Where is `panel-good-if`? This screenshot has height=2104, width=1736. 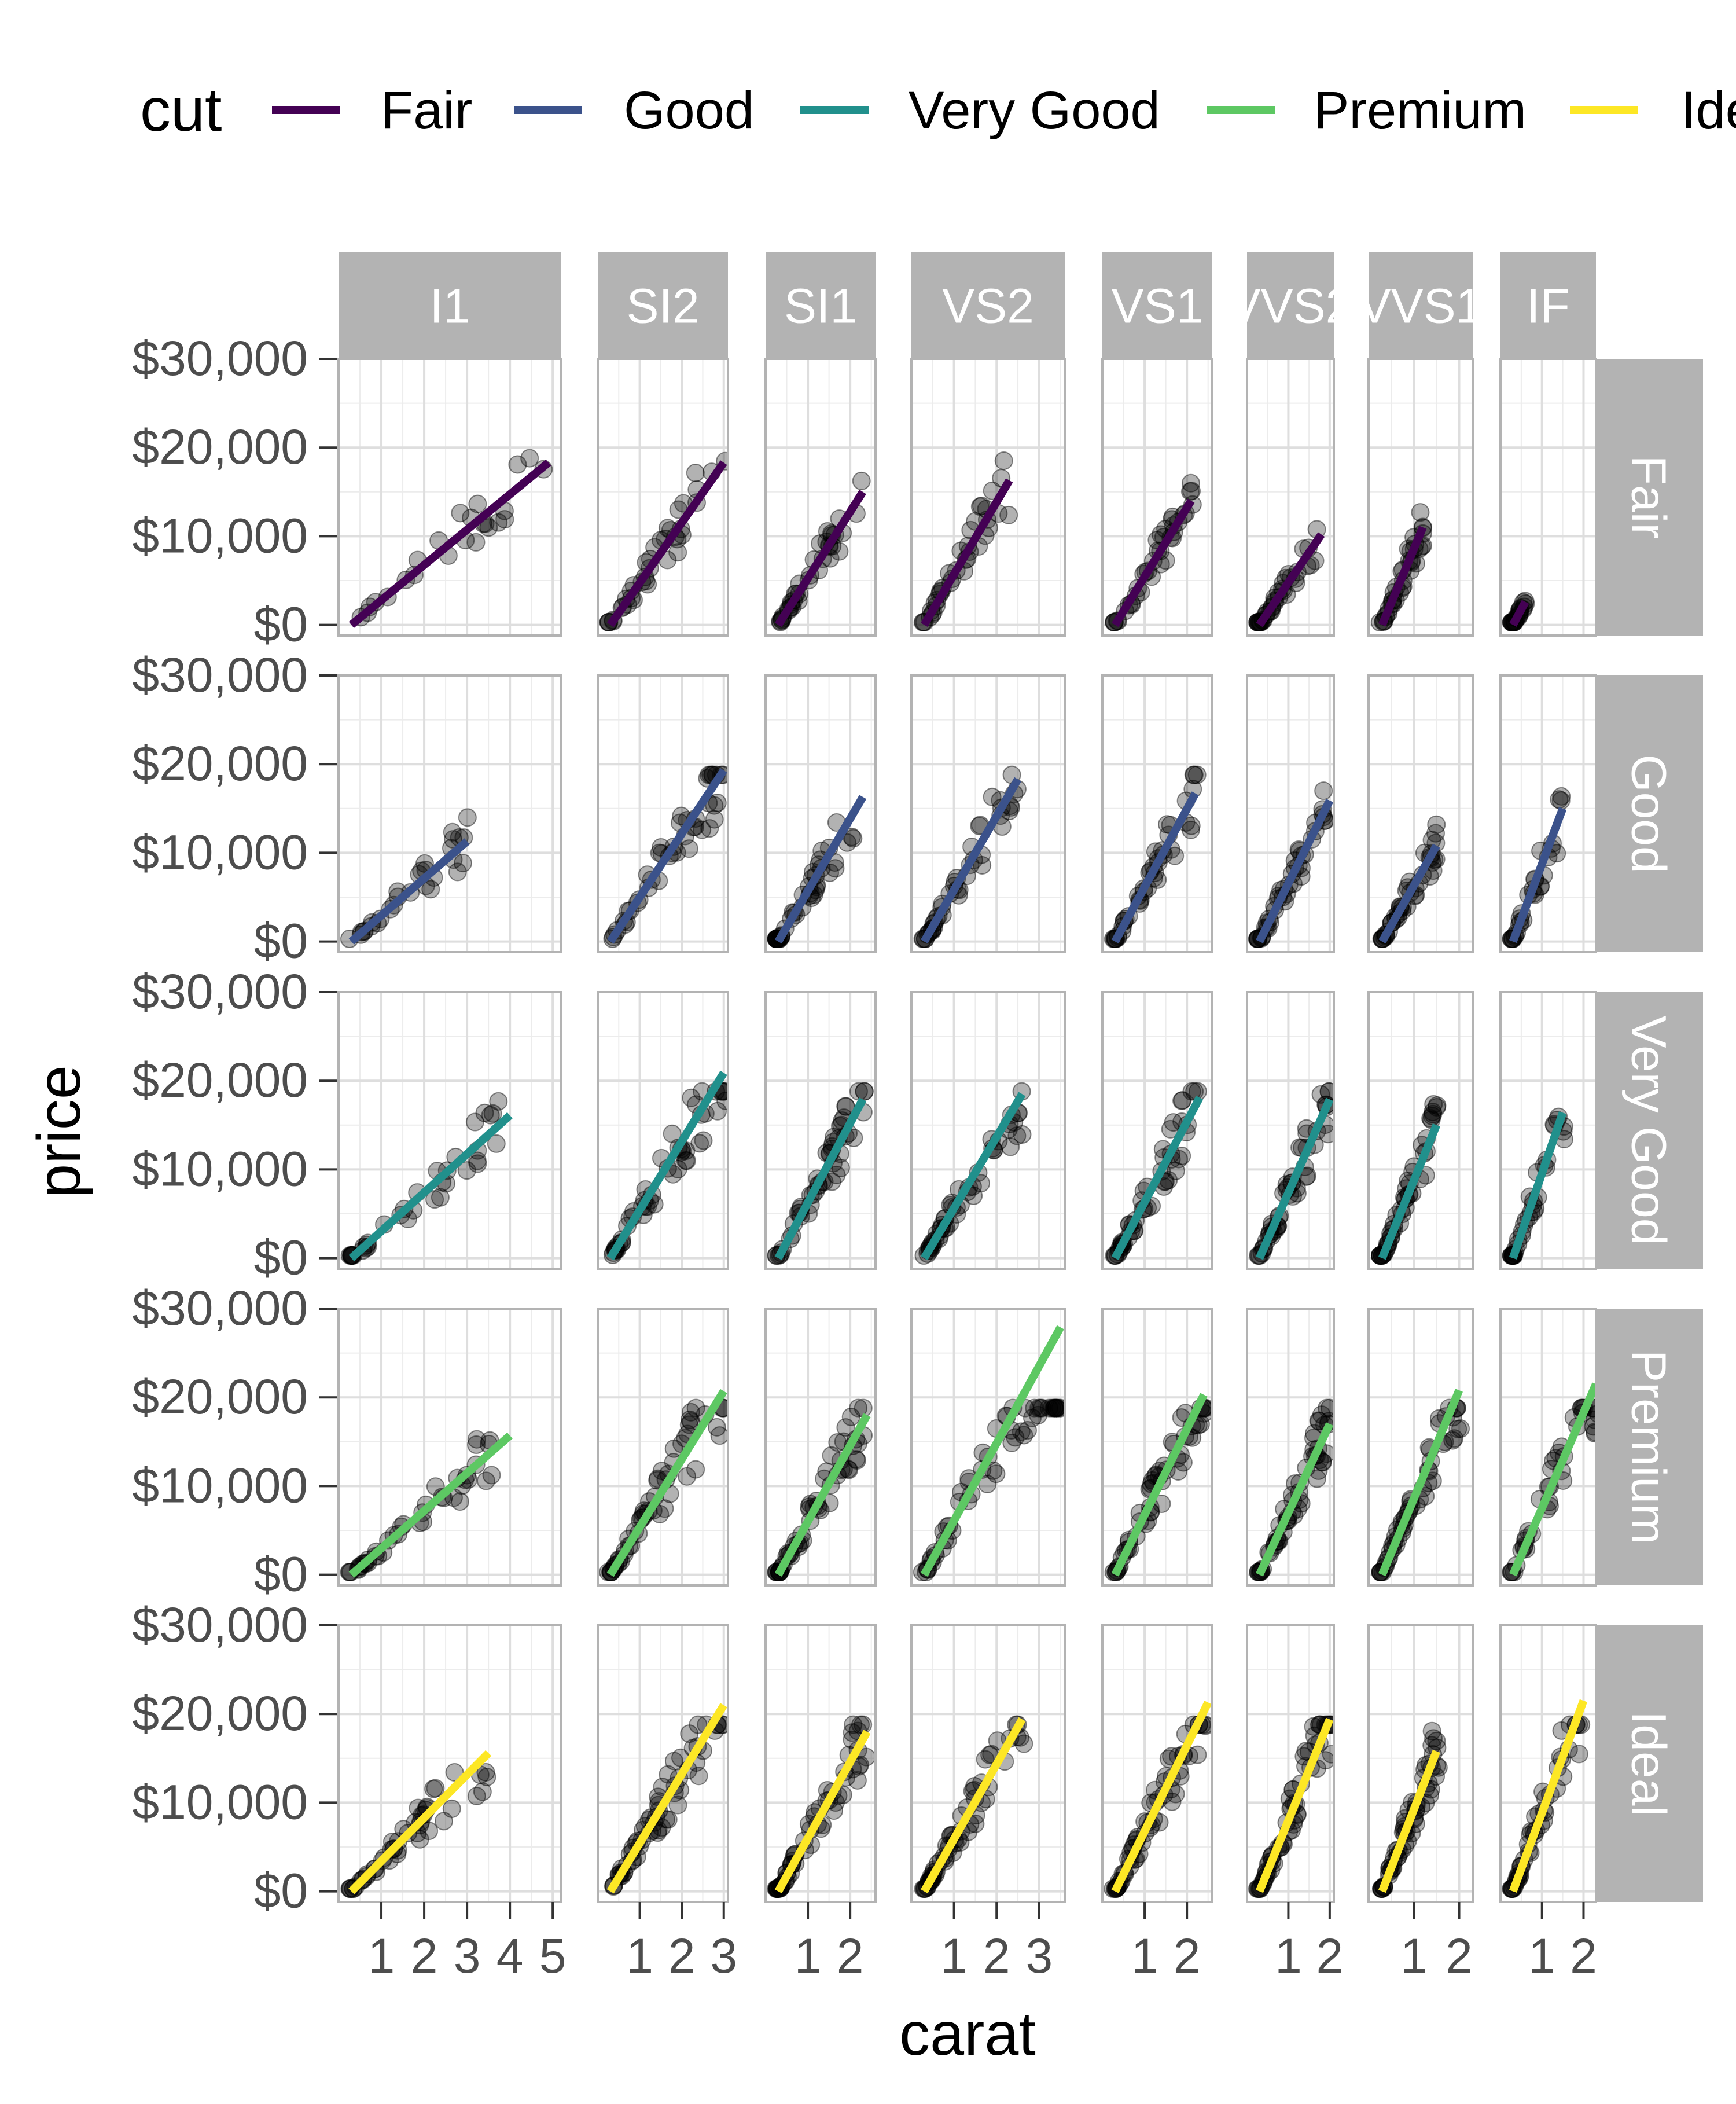 panel-good-if is located at coordinates (1548, 814).